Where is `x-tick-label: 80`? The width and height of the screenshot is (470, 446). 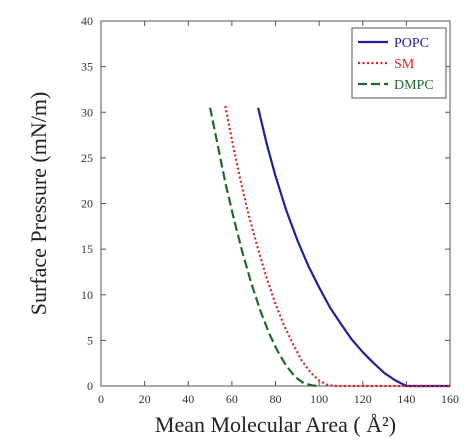 x-tick-label: 80 is located at coordinates (276, 399).